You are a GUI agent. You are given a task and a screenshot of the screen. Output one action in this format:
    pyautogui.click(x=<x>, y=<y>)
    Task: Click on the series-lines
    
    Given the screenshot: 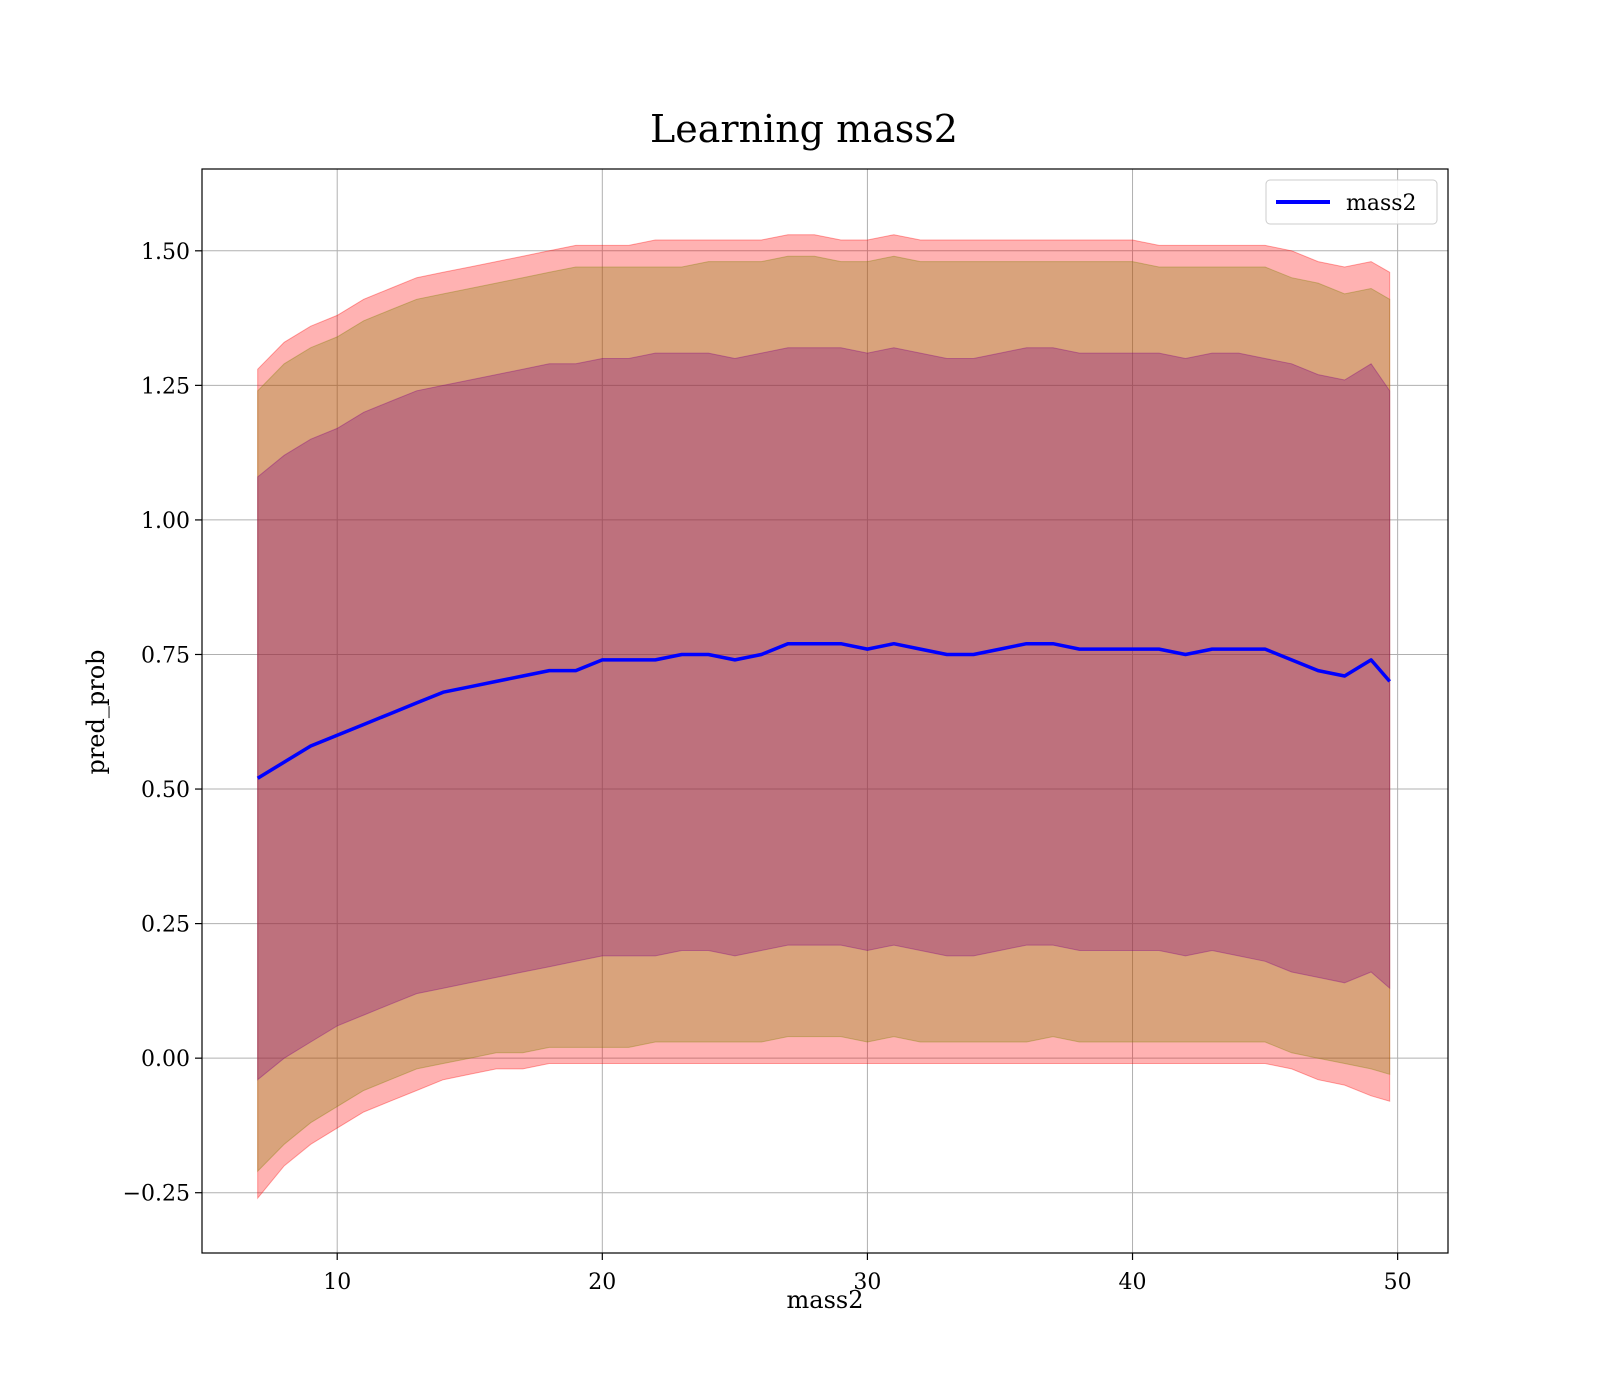 What is the action you would take?
    pyautogui.click(x=824, y=710)
    